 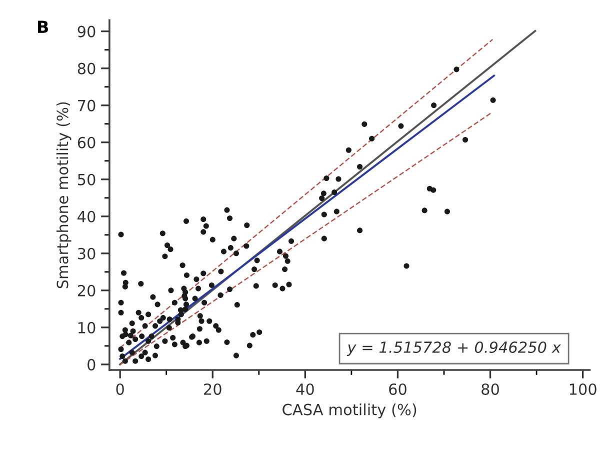 What do you see at coordinates (454, 348) in the screenshot?
I see `annotation: y = 1.515728 + 0.946250 x` at bounding box center [454, 348].